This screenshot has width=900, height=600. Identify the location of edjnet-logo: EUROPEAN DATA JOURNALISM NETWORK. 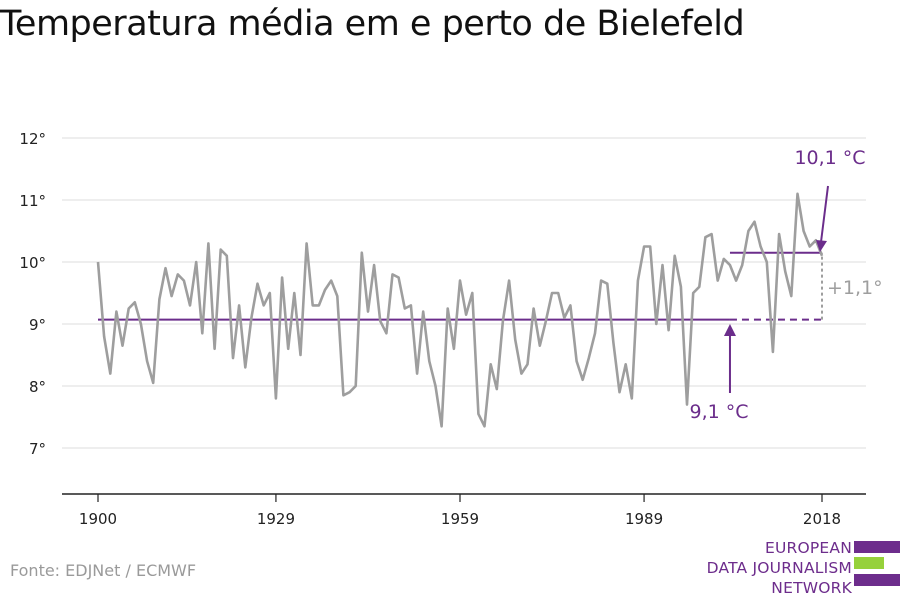
(800, 568).